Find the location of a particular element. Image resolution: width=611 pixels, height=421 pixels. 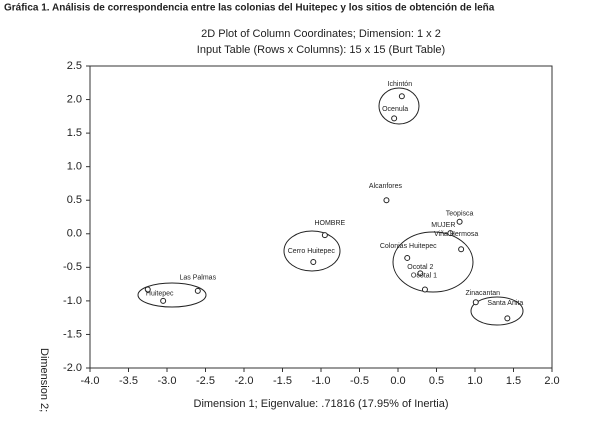

y-tick-label: -2.0 is located at coordinates (72, 368).